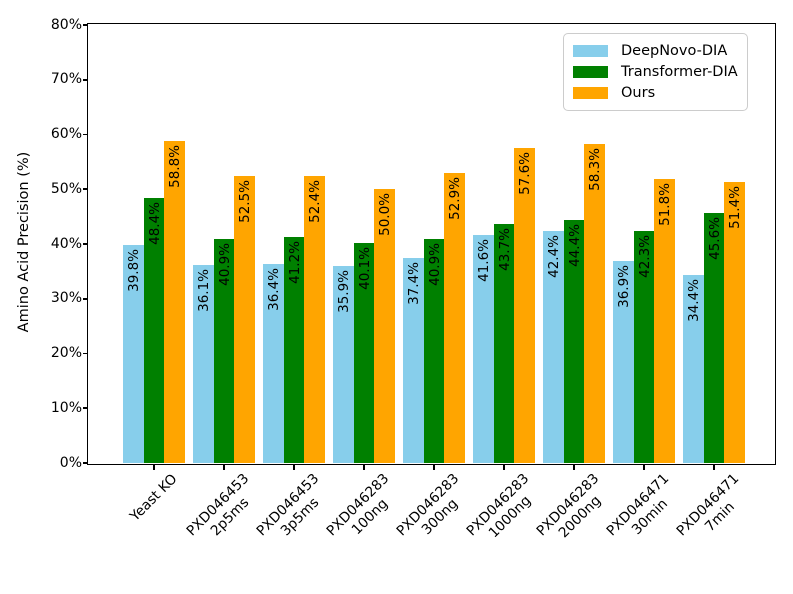 The image size is (793, 594). What do you see at coordinates (154, 498) in the screenshot?
I see `x-tick-label: Yeast KO` at bounding box center [154, 498].